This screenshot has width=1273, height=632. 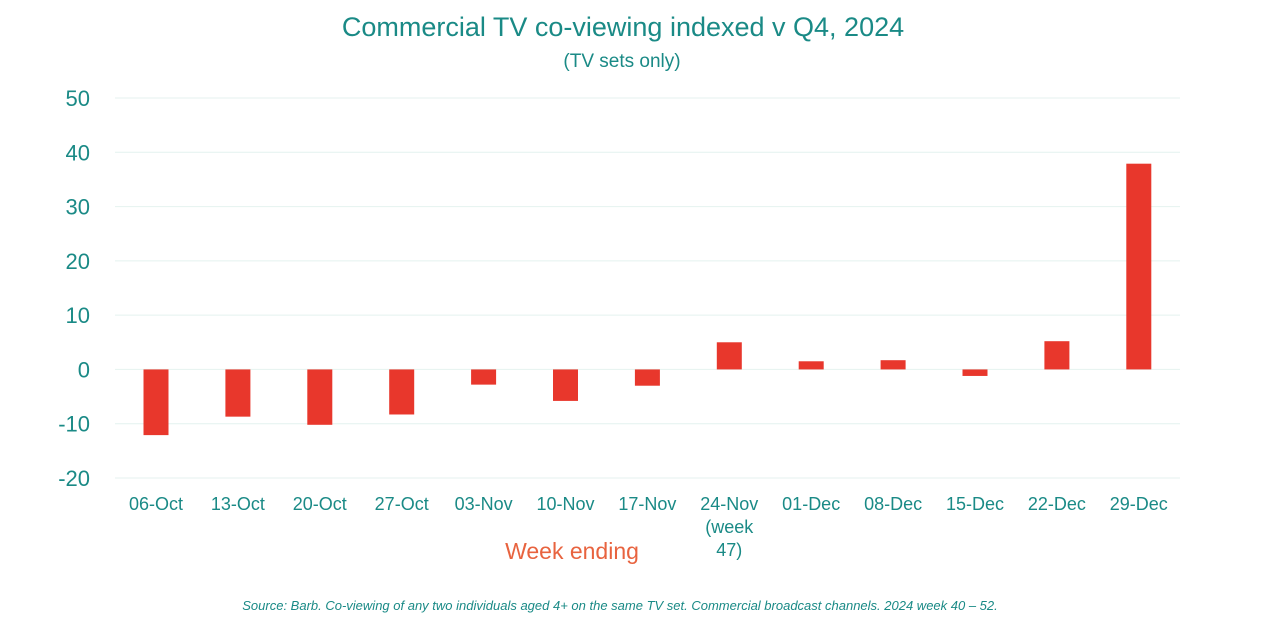 I want to click on x-tick-label-line: 08-Dec, so click(x=893, y=504).